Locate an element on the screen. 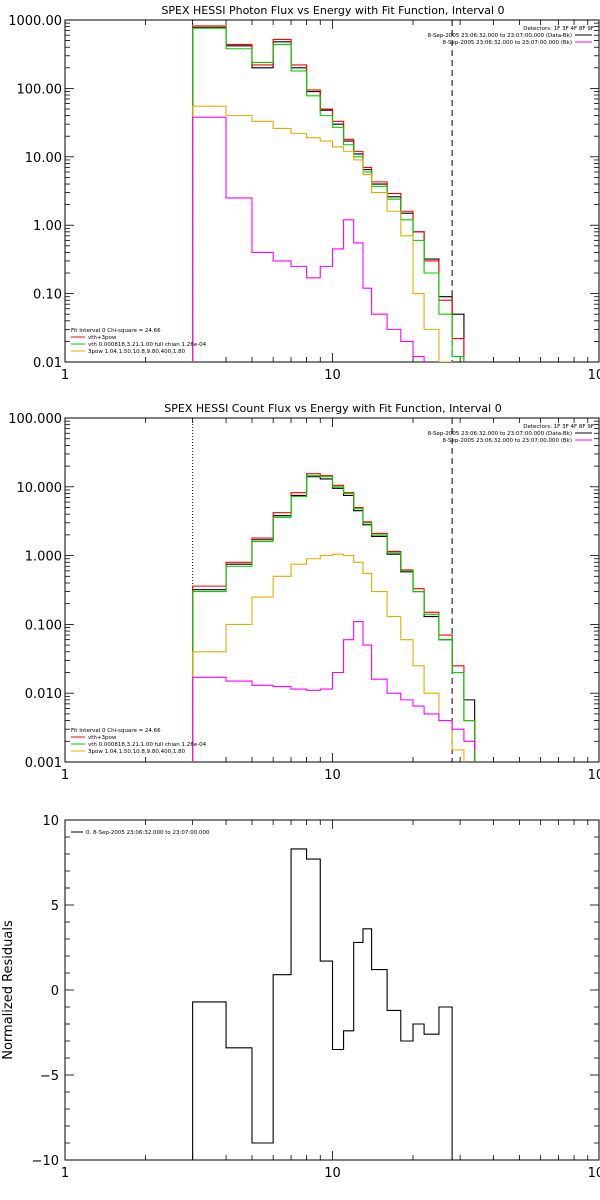  y-tick-label: 5 is located at coordinates (55, 906).